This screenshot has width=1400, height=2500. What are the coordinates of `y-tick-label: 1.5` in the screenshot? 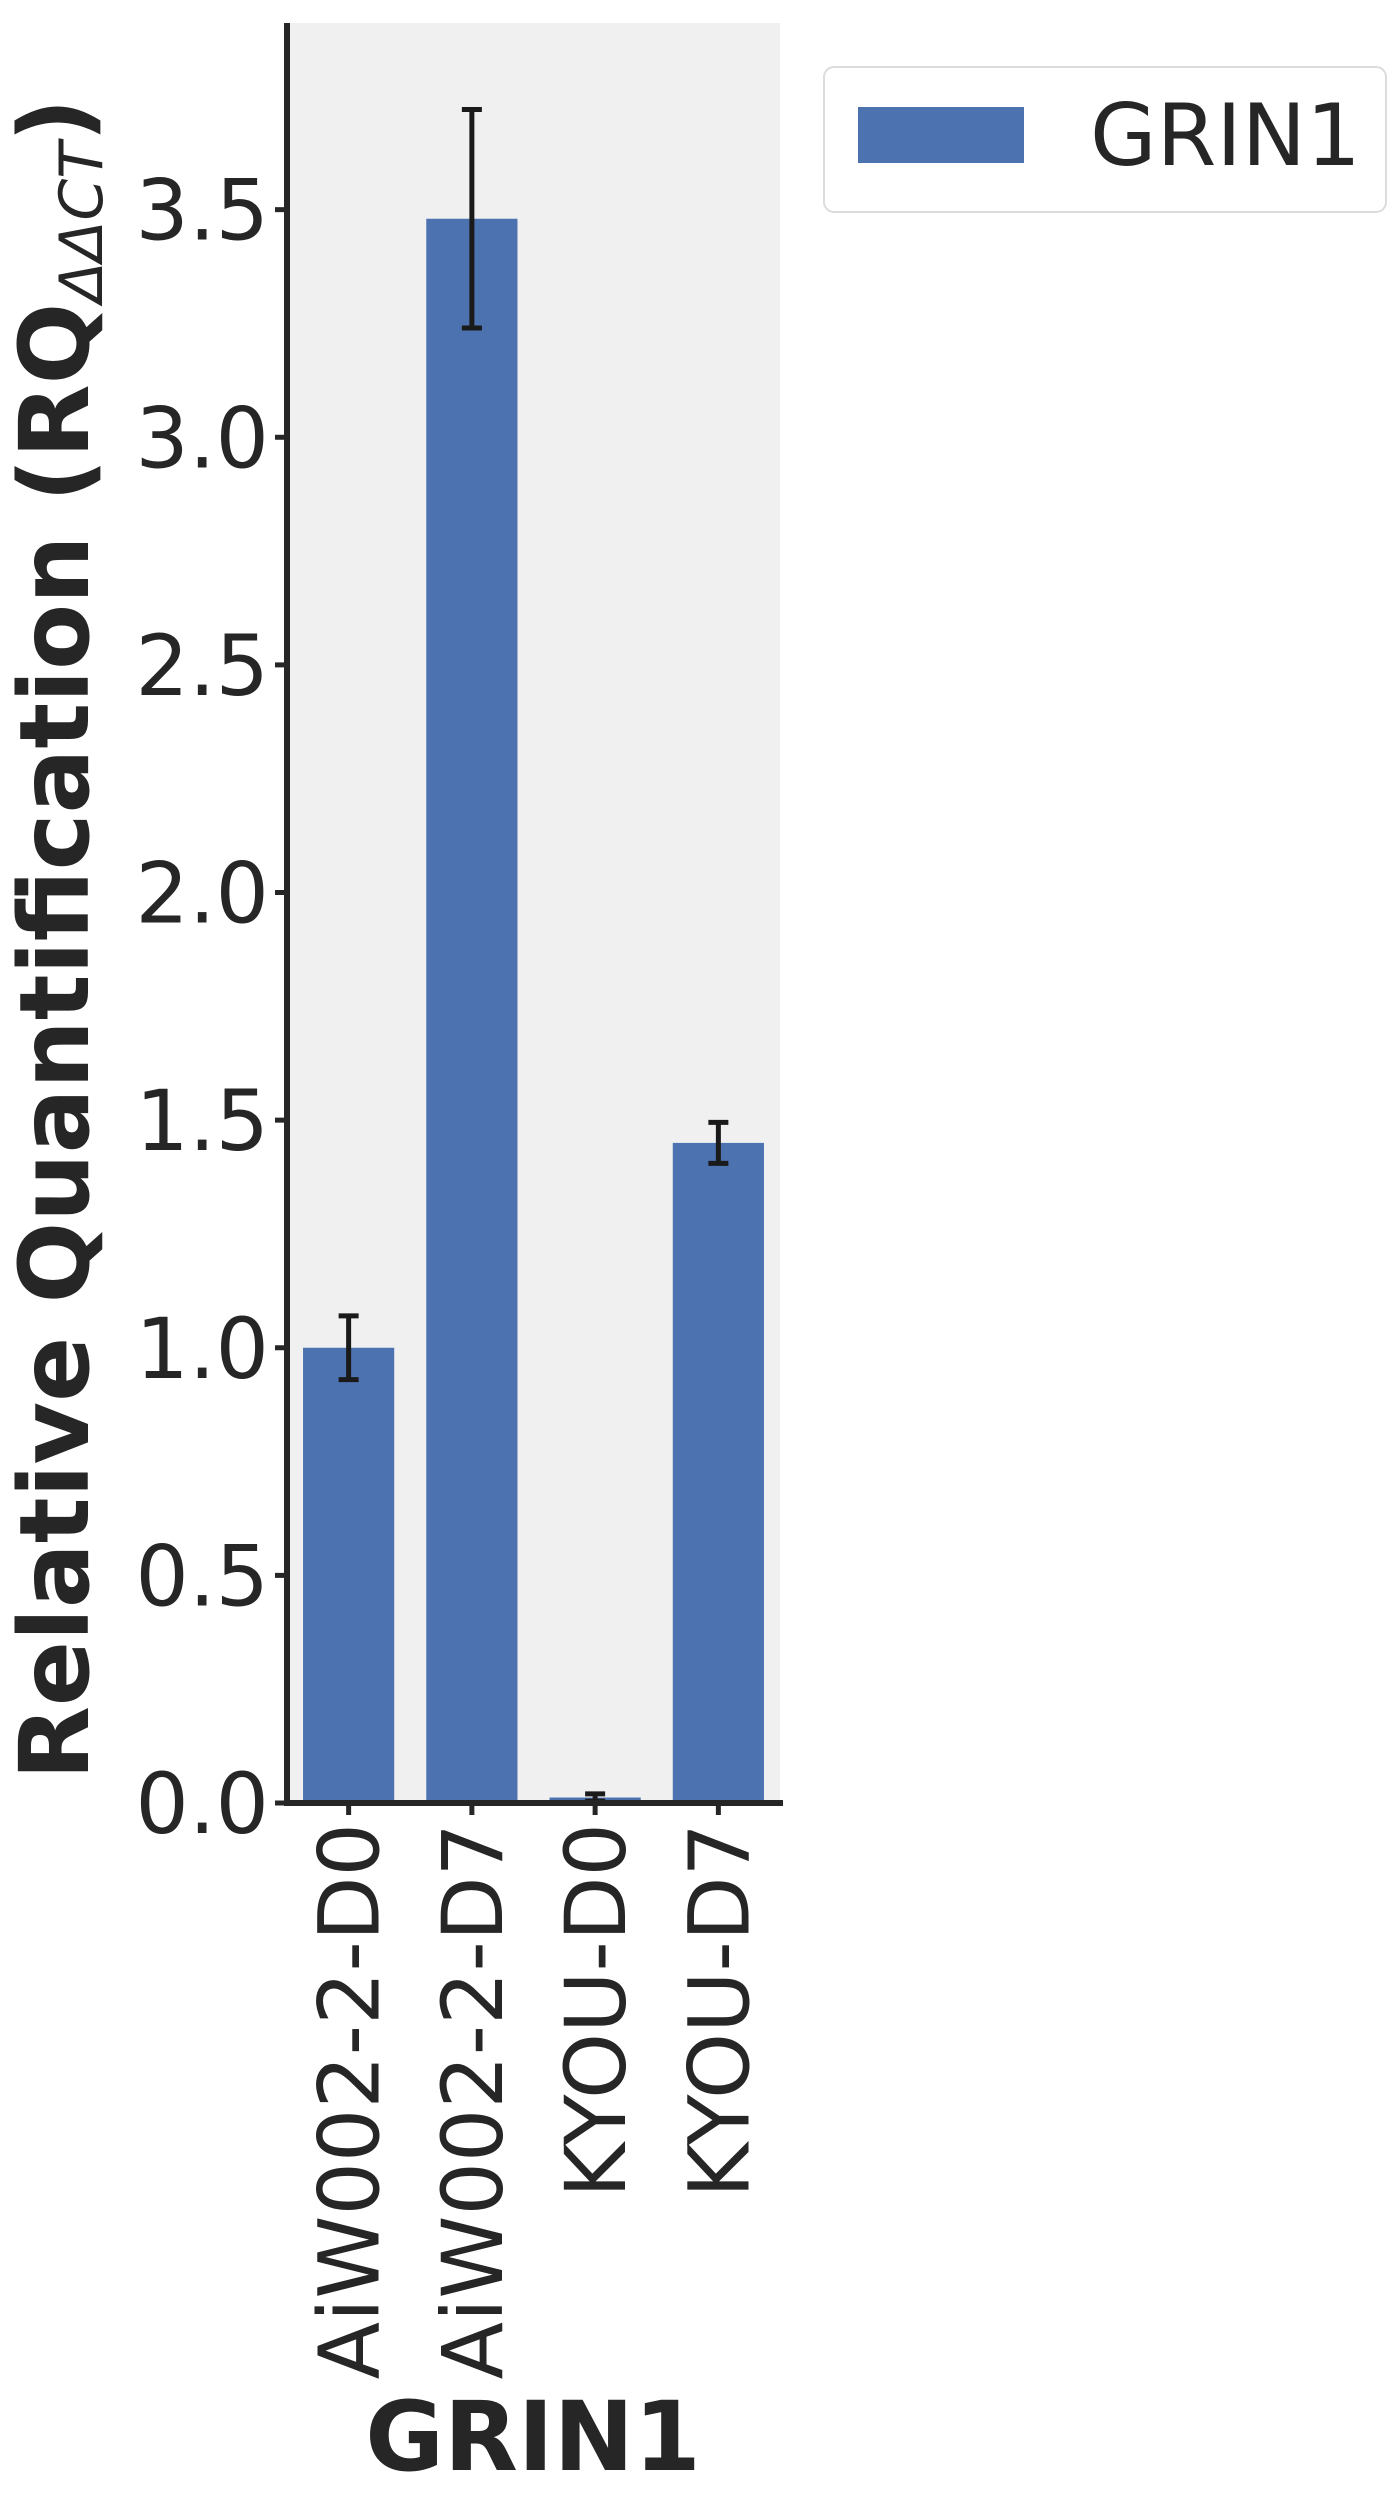 It's located at (202, 1121).